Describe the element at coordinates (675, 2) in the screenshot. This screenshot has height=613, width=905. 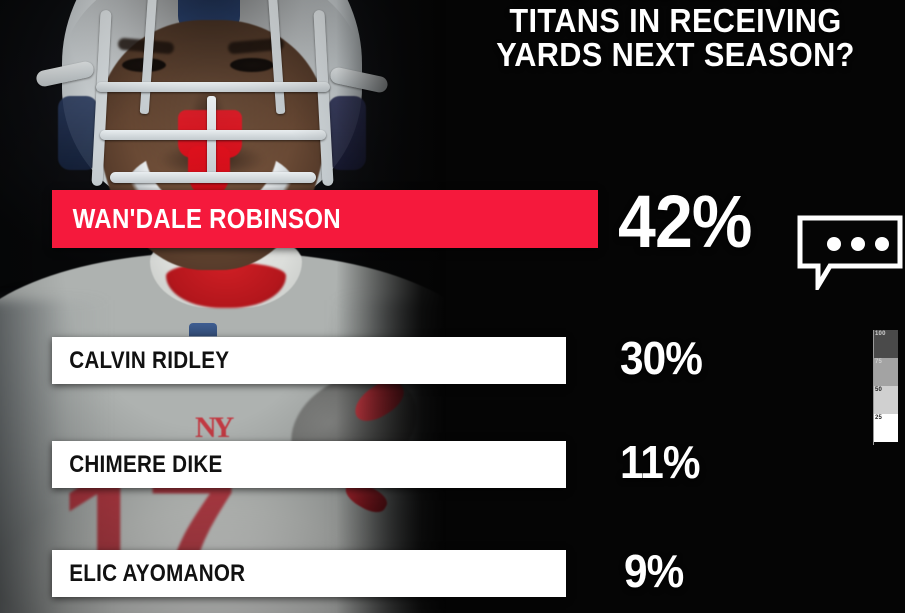
I see `headline-line-1: WHO WILL LEAD THE` at that location.